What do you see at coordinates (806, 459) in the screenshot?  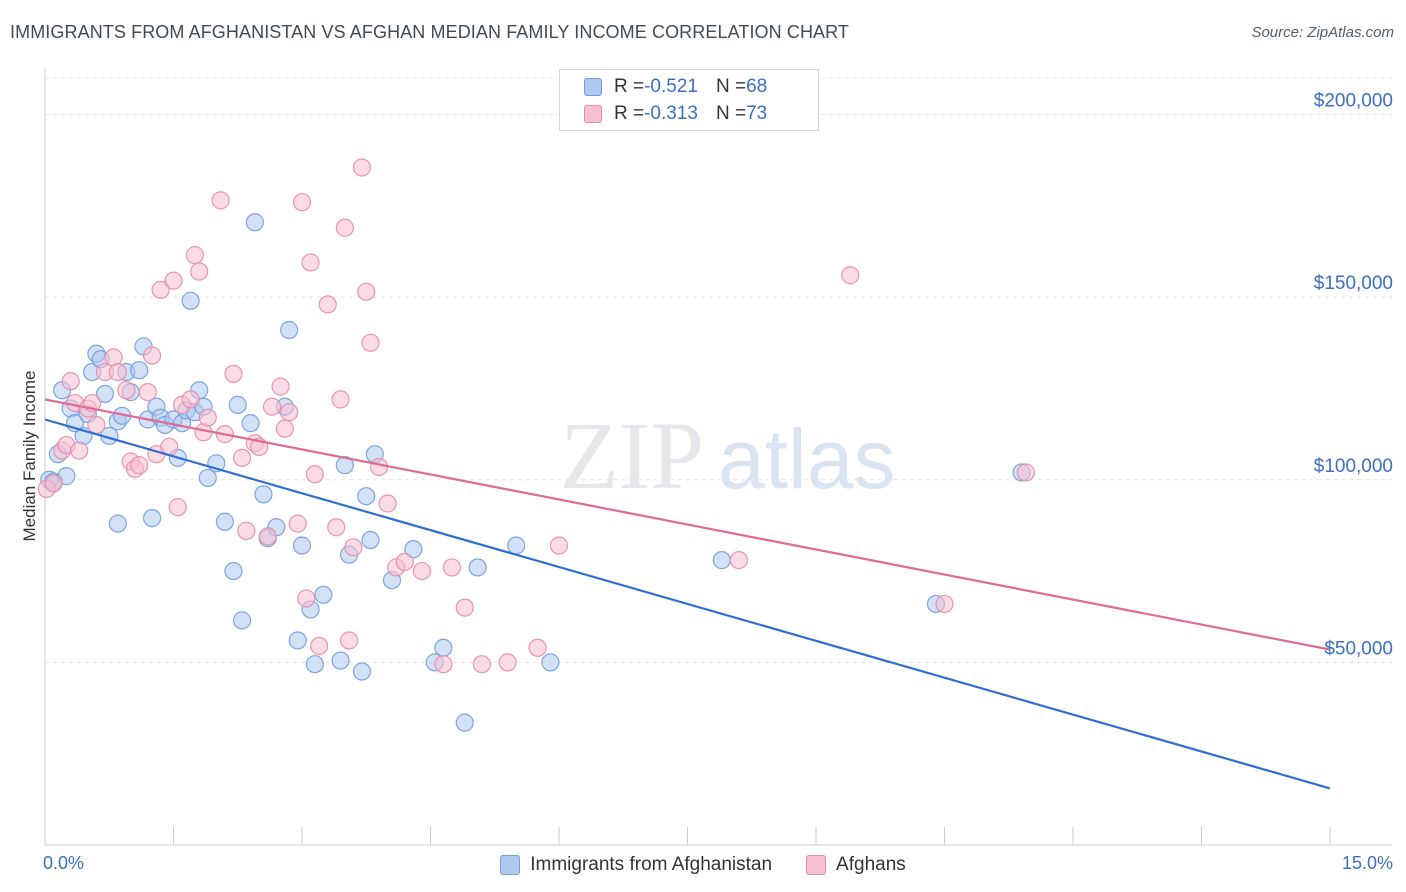 I see `watermark-atlas: atlas` at bounding box center [806, 459].